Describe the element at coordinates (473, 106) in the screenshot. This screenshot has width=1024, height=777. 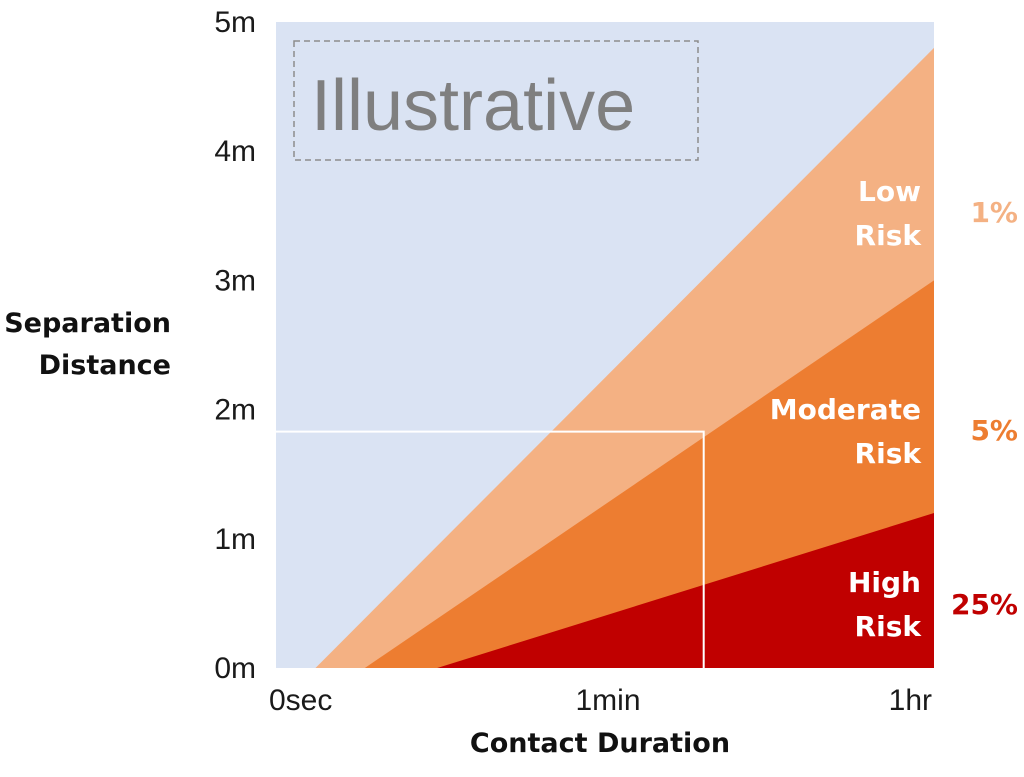
I see `annotation-label: Illustrative` at that location.